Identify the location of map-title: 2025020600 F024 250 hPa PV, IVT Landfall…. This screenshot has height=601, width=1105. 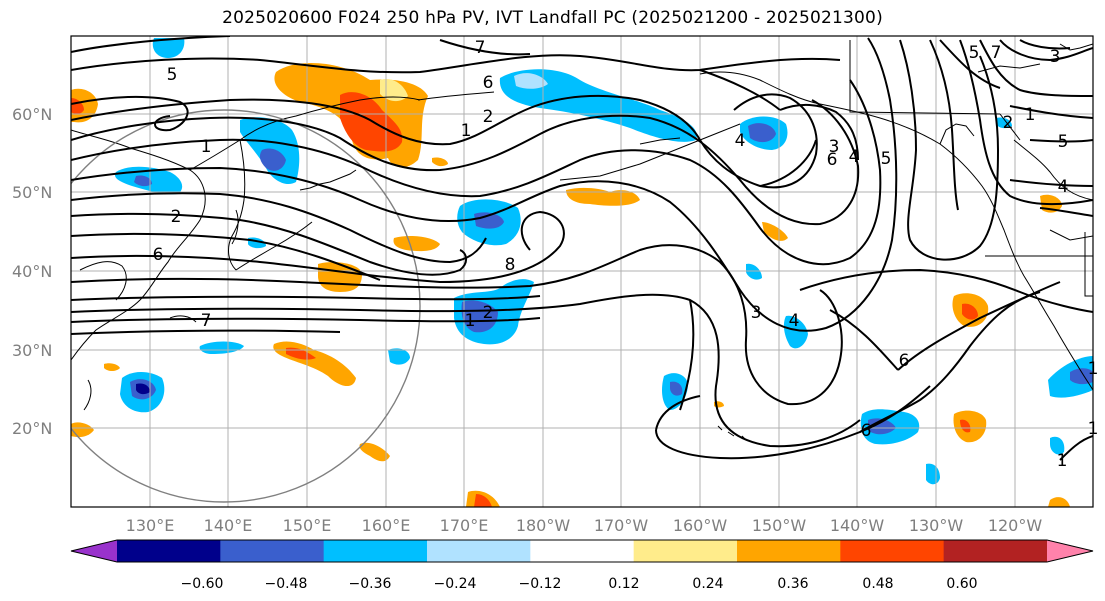
(552, 18).